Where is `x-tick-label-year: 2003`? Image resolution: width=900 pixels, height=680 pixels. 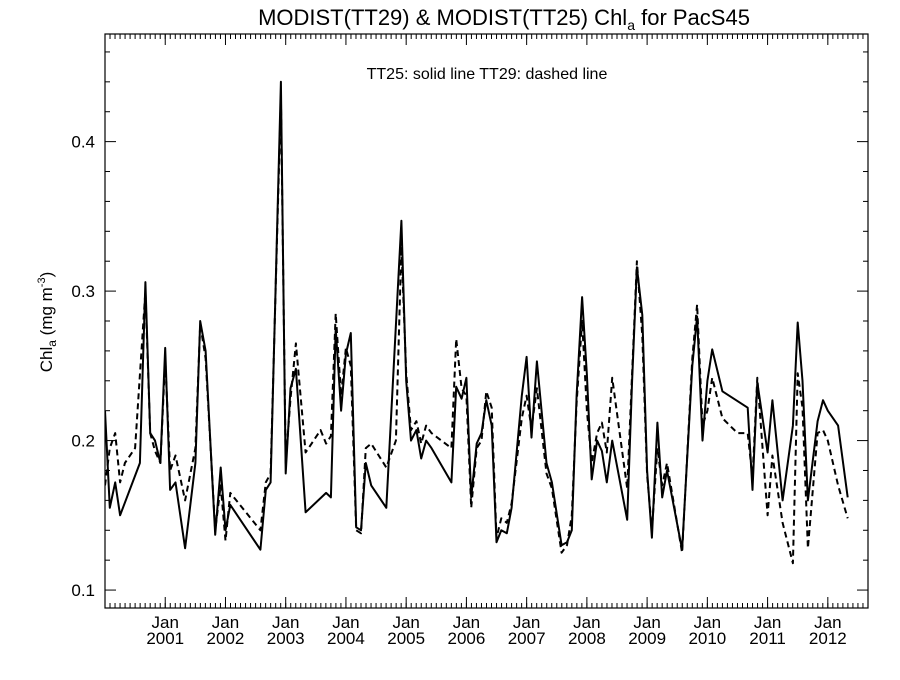 x-tick-label-year: 2003 is located at coordinates (286, 638).